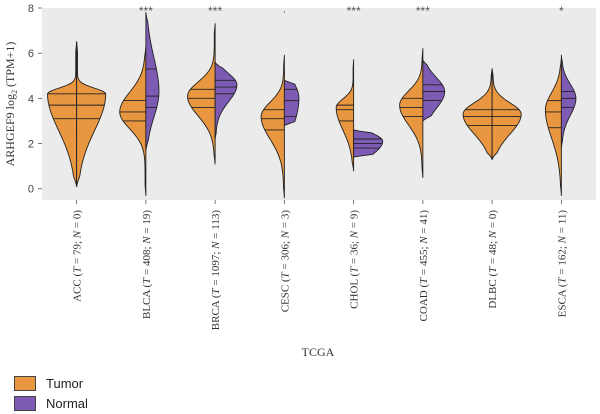 The image size is (600, 414). What do you see at coordinates (345, 115) in the screenshot?
I see `violin-tumor-chol` at bounding box center [345, 115].